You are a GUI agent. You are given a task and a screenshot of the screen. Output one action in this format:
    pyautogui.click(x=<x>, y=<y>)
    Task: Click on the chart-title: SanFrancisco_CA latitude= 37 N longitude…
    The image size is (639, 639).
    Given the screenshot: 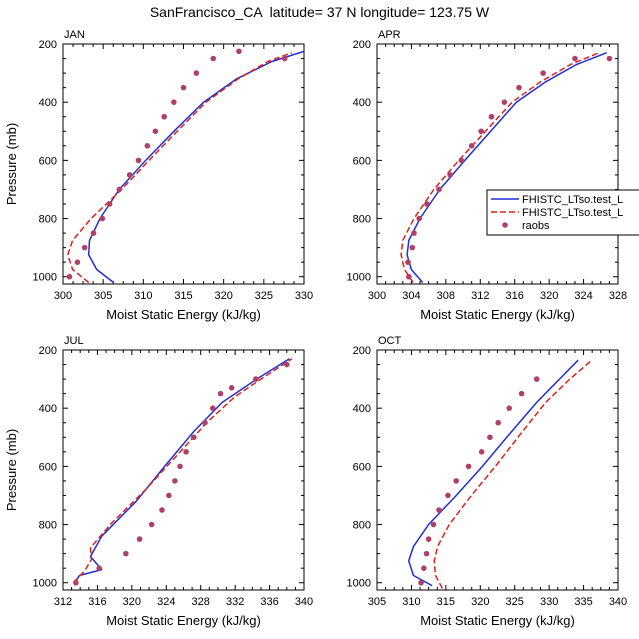 What is the action you would take?
    pyautogui.click(x=319, y=12)
    